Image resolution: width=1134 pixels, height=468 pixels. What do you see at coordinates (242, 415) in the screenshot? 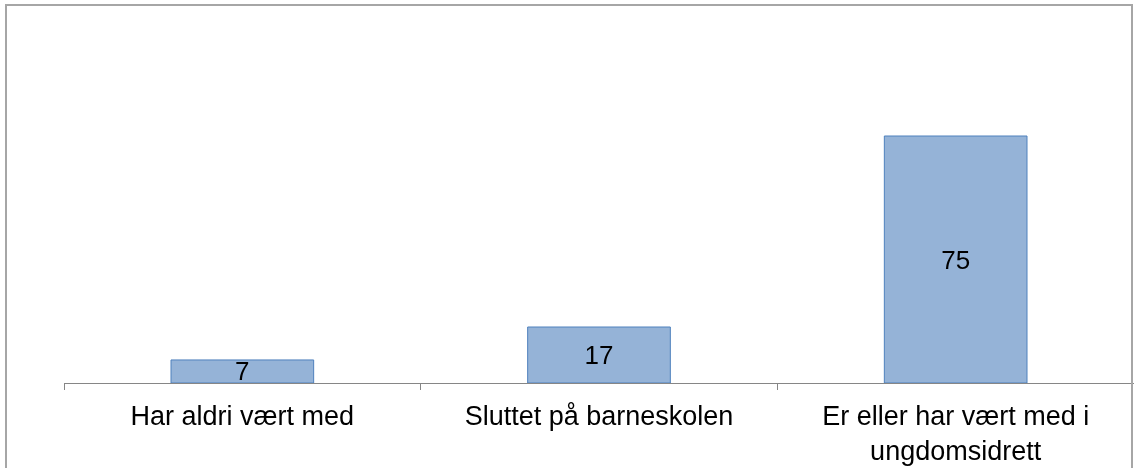
I see `x-tick-label: Har aldri vært med` at bounding box center [242, 415].